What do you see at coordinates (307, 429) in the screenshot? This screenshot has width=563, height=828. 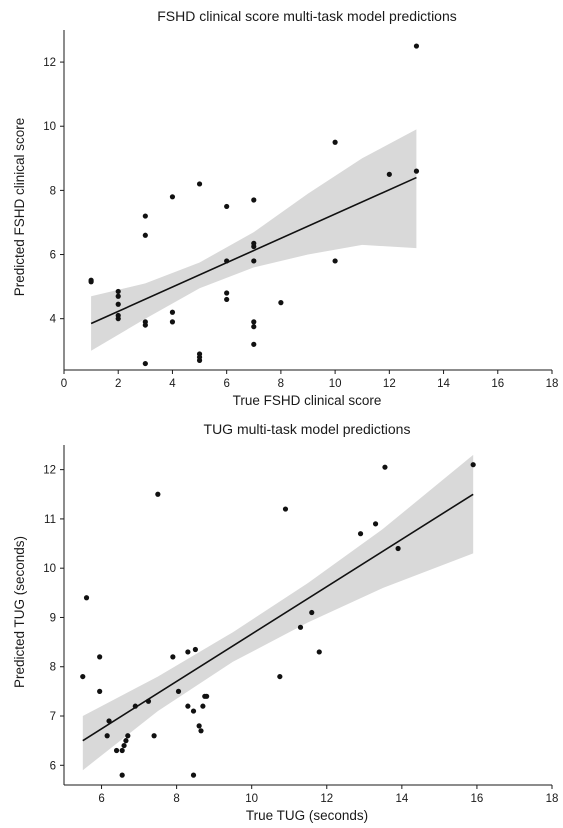 I see `chart-title: TUG multi-task model predictions` at bounding box center [307, 429].